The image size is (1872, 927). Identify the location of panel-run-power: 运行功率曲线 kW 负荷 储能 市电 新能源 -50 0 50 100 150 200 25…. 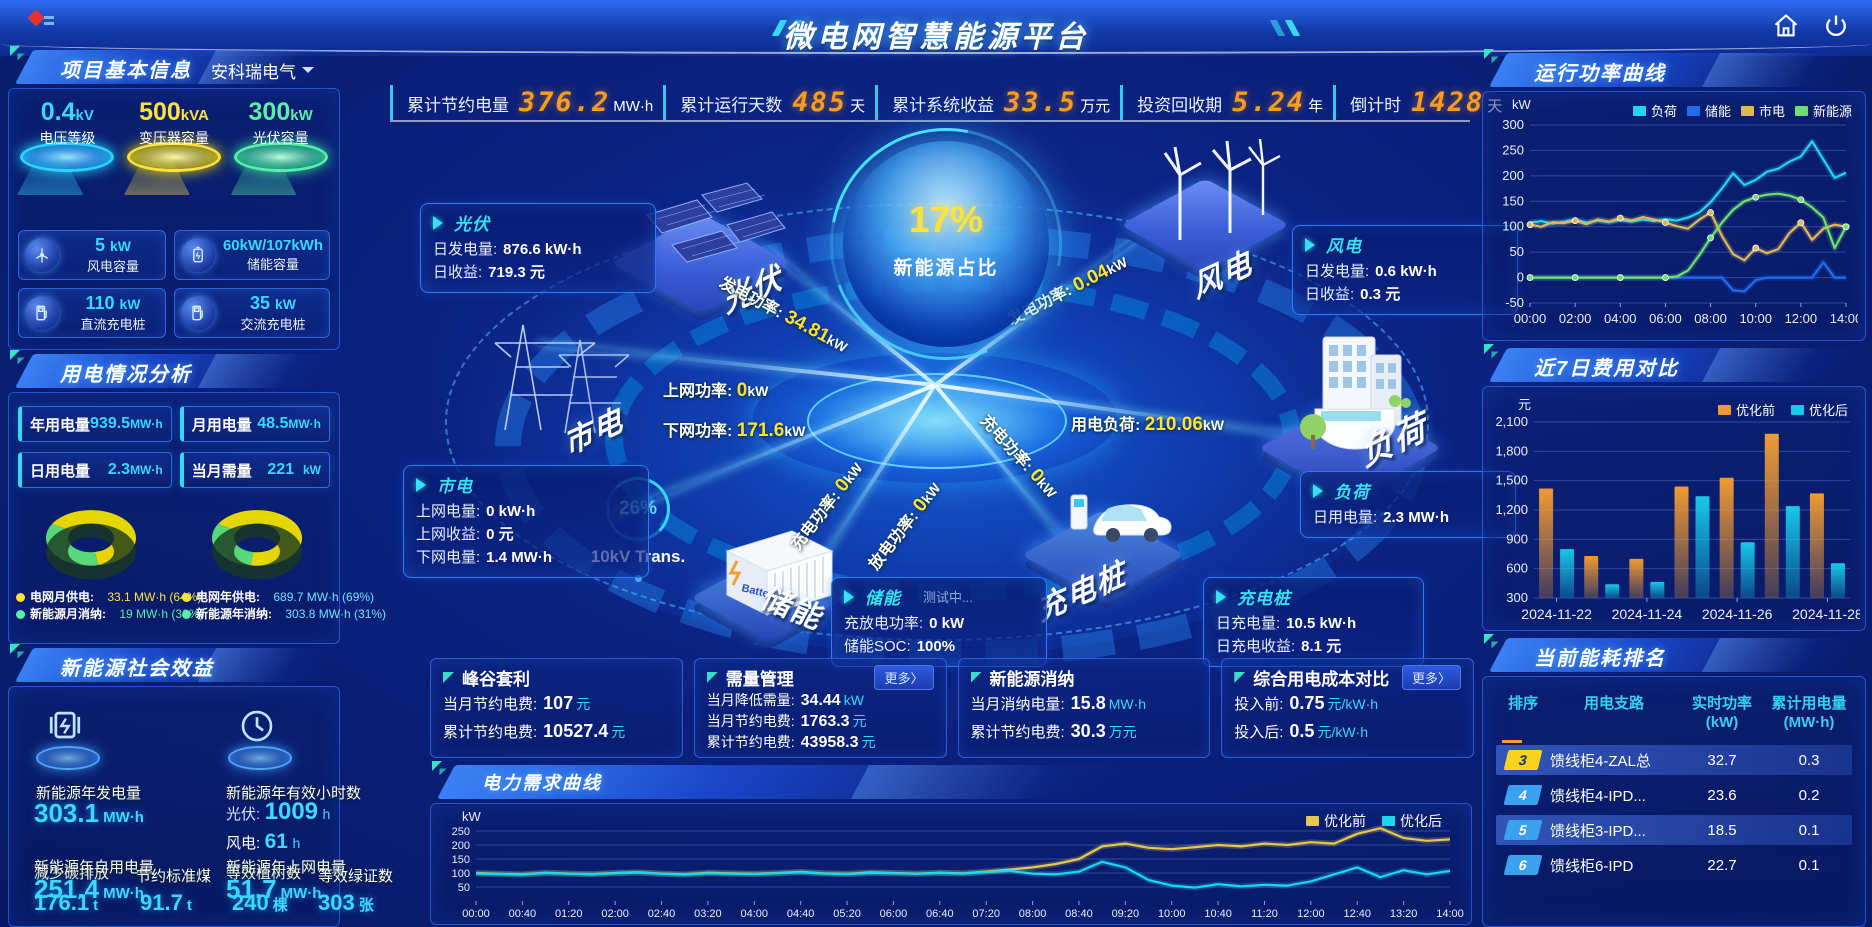
(1677, 195).